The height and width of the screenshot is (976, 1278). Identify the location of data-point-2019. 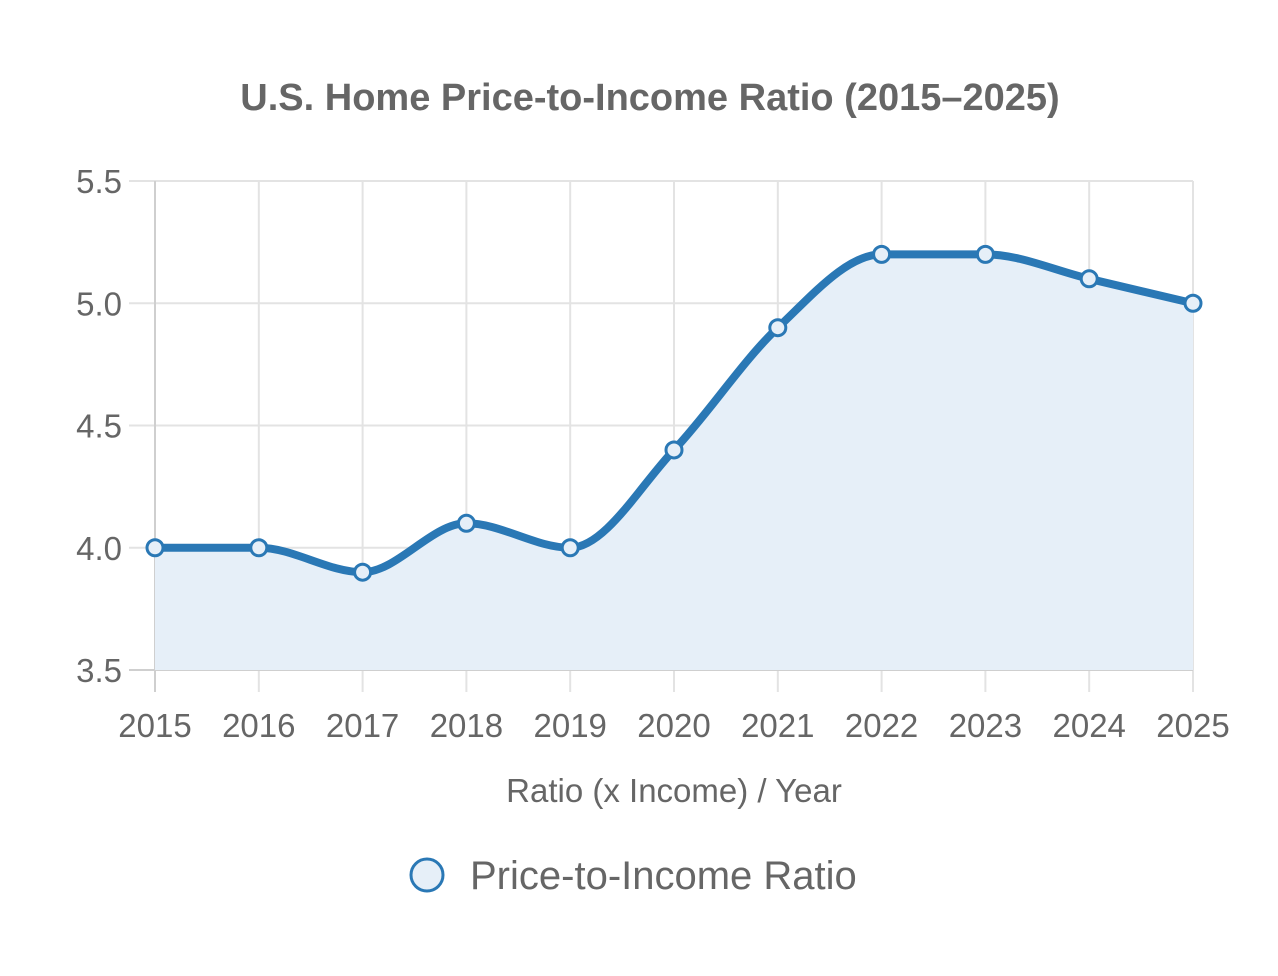
(570, 548).